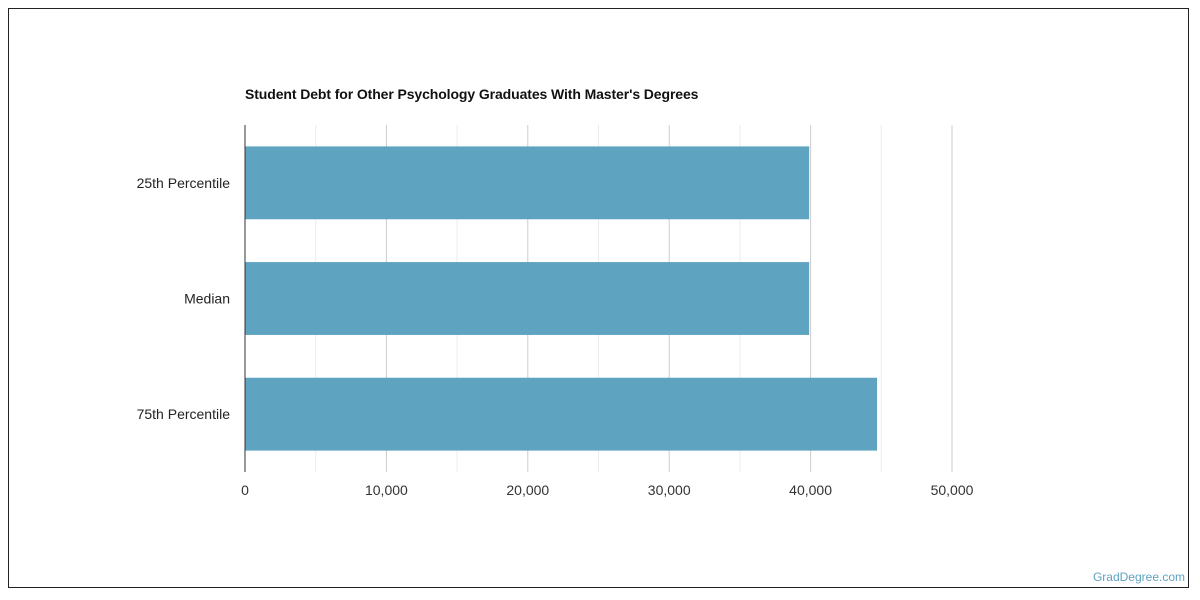  I want to click on x-tick-labels: 0 10,000 20,000 30,000 40,000 50,000, so click(607, 490).